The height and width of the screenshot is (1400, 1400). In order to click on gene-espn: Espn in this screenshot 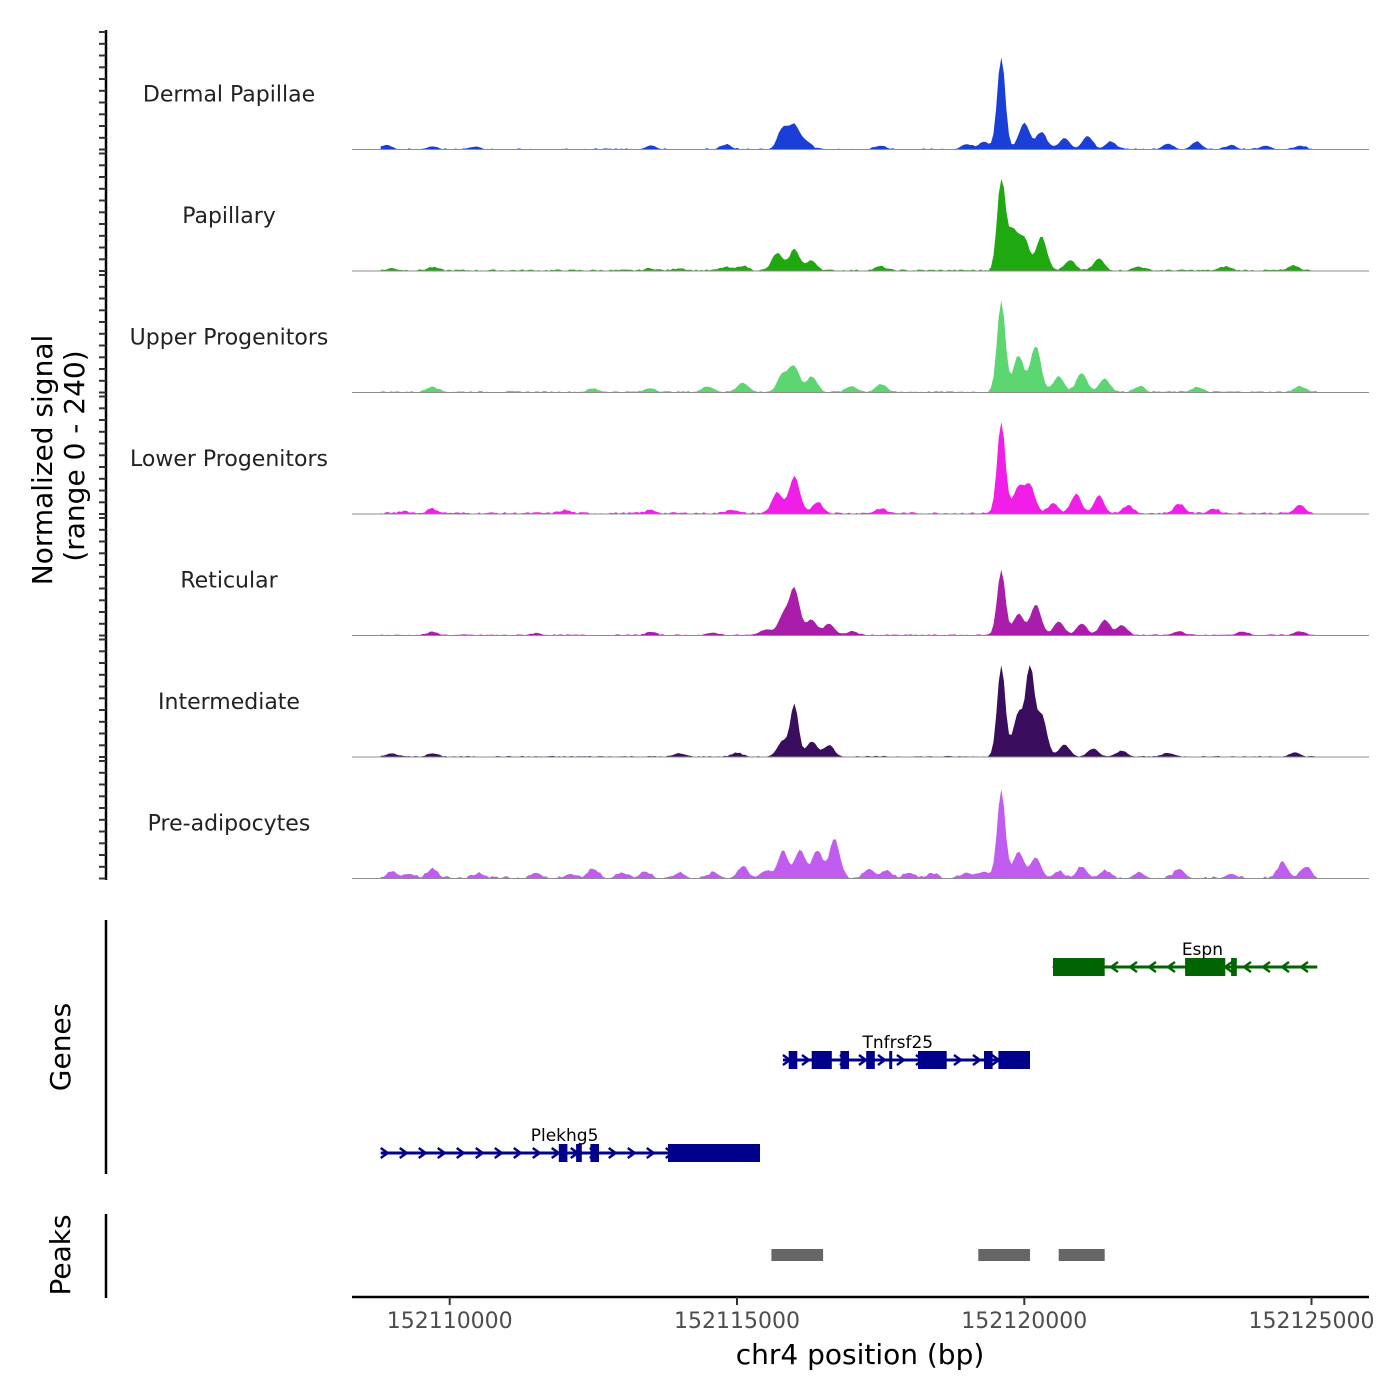, I will do `click(1184, 958)`.